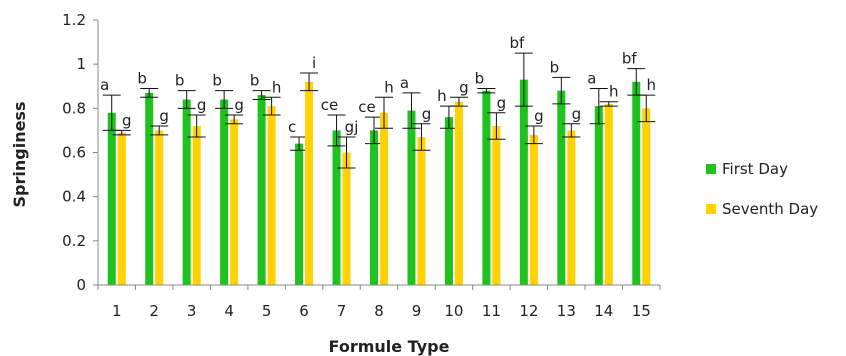 The width and height of the screenshot is (846, 356). Describe the element at coordinates (81, 285) in the screenshot. I see `y-tick-label: 0` at that location.